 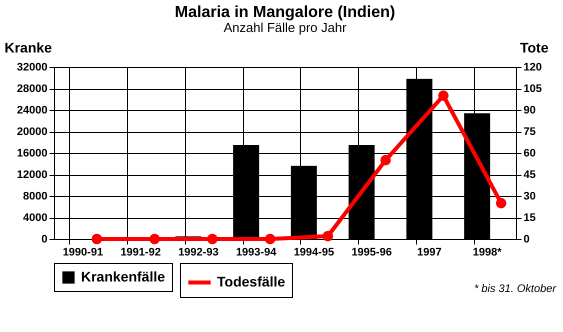 I want to click on y2-tick-label: 45, so click(x=530, y=175).